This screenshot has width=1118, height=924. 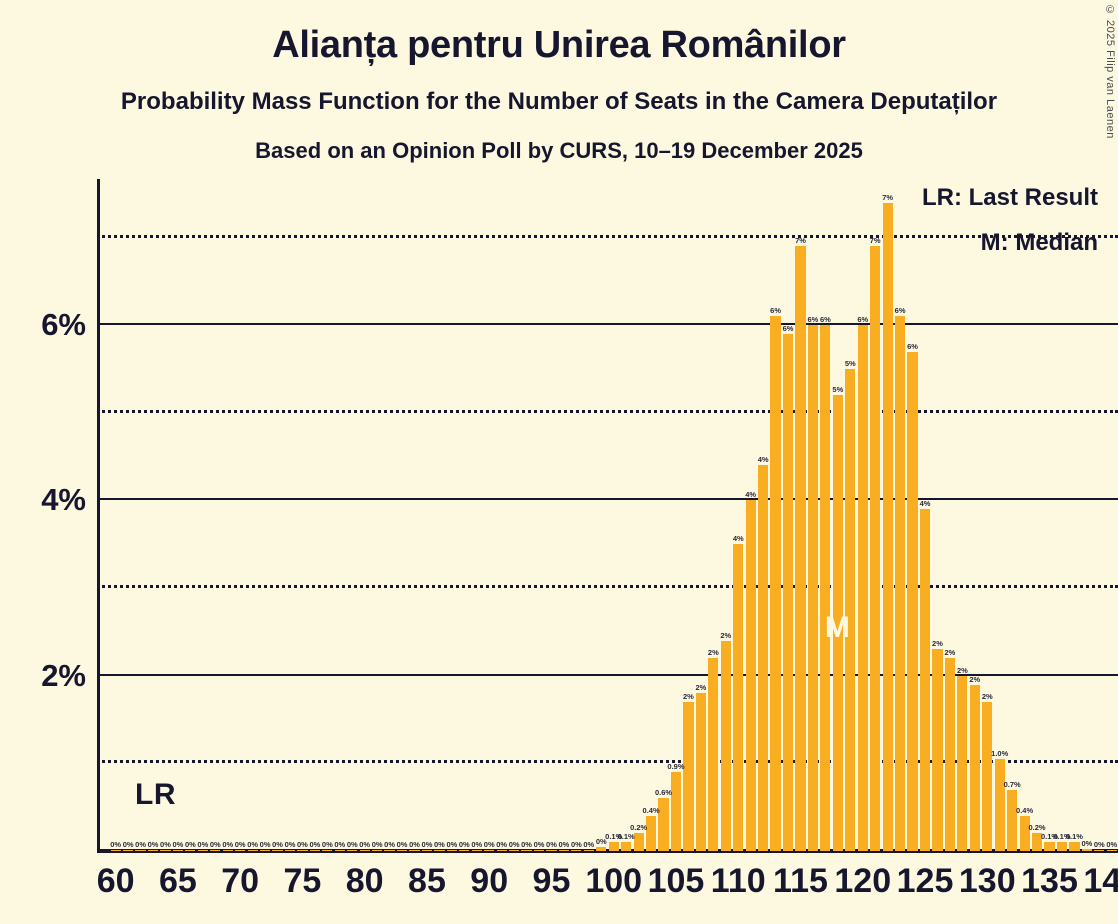 I want to click on bar-label-seat-100: 0.1%, so click(x=614, y=837).